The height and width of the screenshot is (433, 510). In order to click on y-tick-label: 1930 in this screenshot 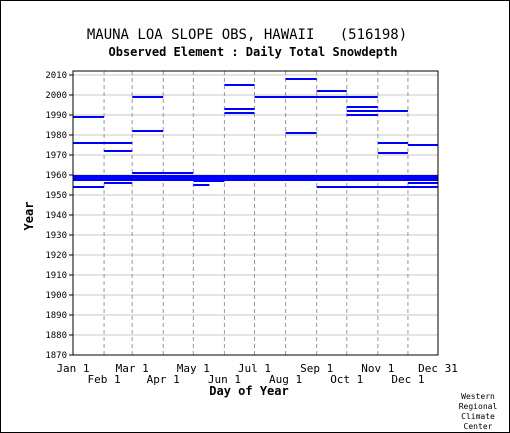, I will do `click(56, 236)`.